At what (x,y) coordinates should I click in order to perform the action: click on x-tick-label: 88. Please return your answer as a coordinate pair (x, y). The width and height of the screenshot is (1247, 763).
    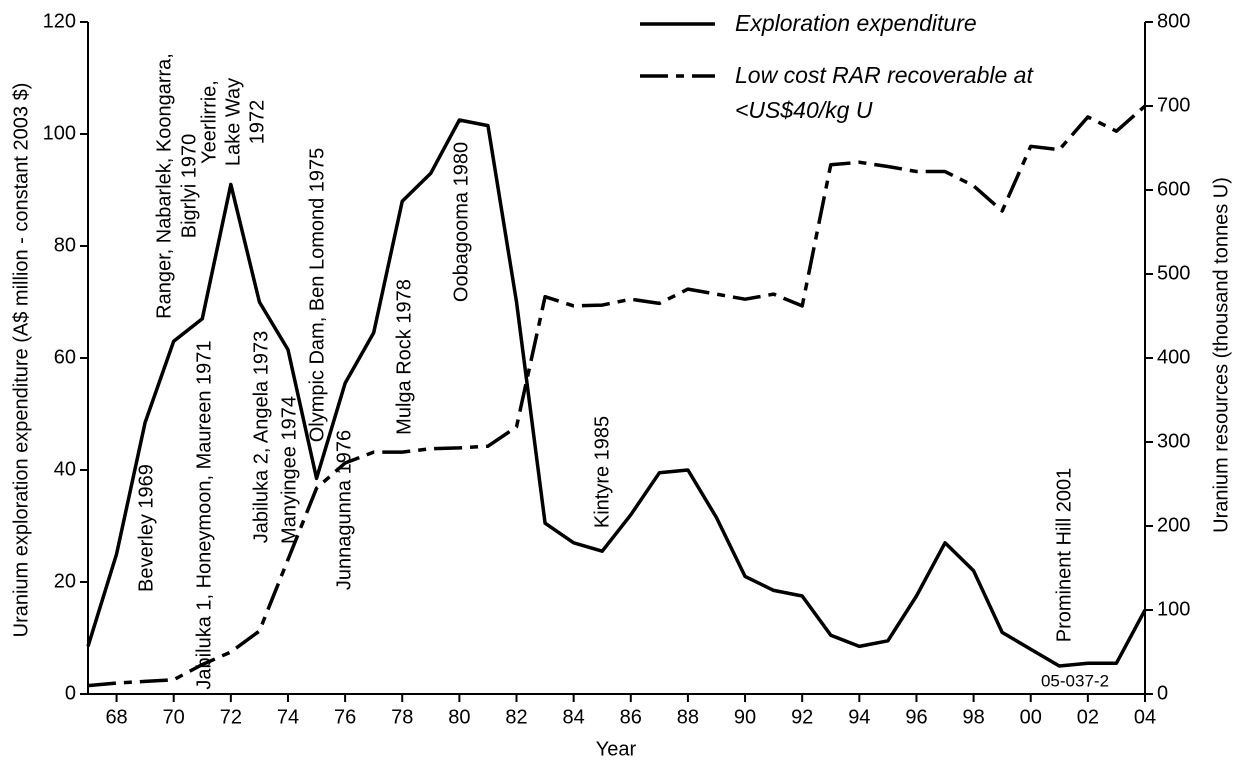
    Looking at the image, I should click on (688, 717).